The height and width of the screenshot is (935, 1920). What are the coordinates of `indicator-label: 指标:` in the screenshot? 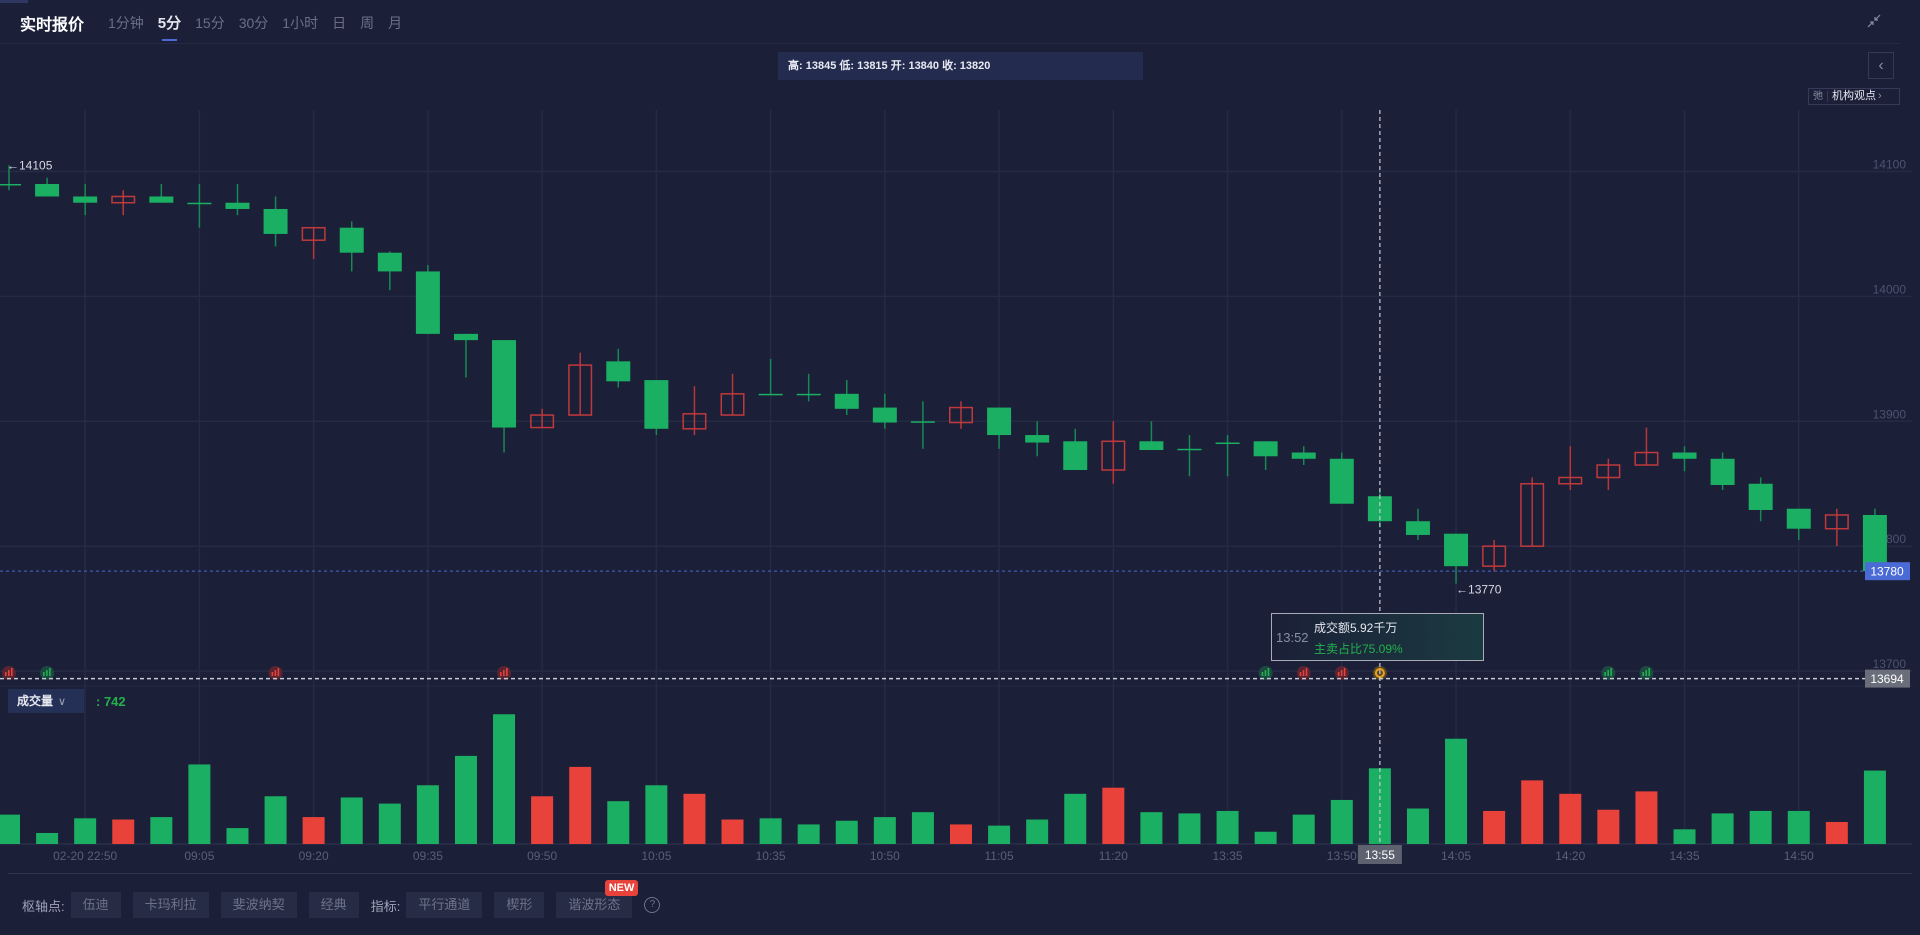 It's located at (385, 906).